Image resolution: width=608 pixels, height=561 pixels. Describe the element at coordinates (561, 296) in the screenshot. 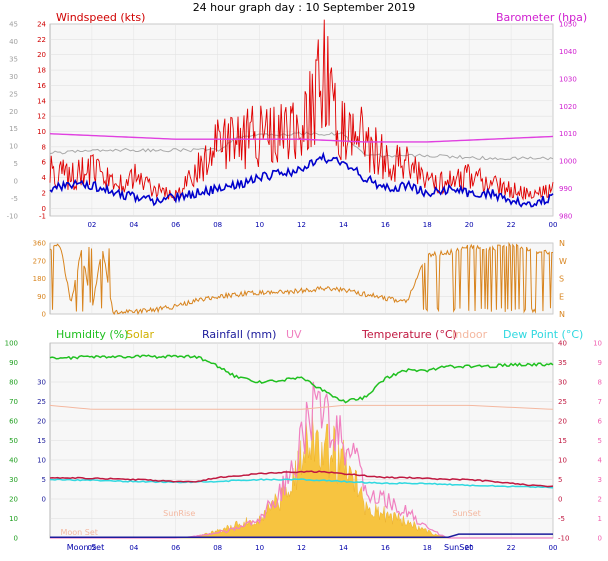

I see `compass-label: E` at that location.